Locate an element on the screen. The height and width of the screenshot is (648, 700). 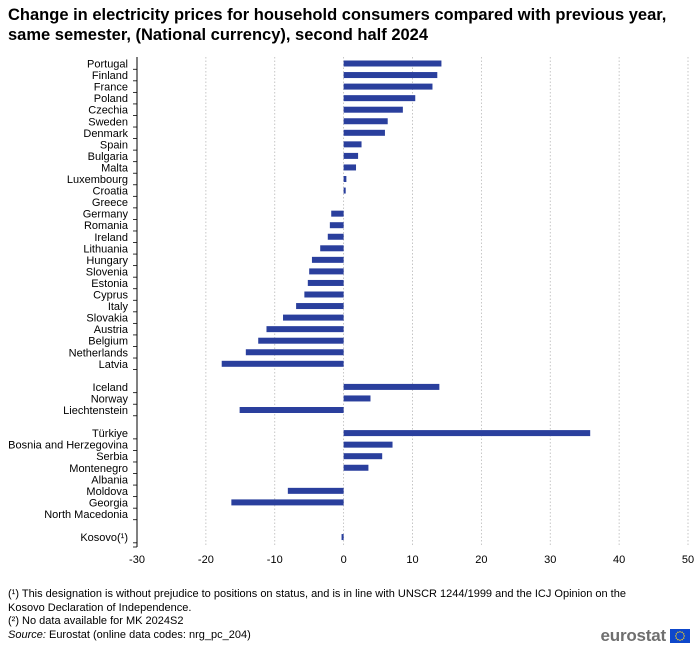
category-label: Sweden is located at coordinates (108, 122).